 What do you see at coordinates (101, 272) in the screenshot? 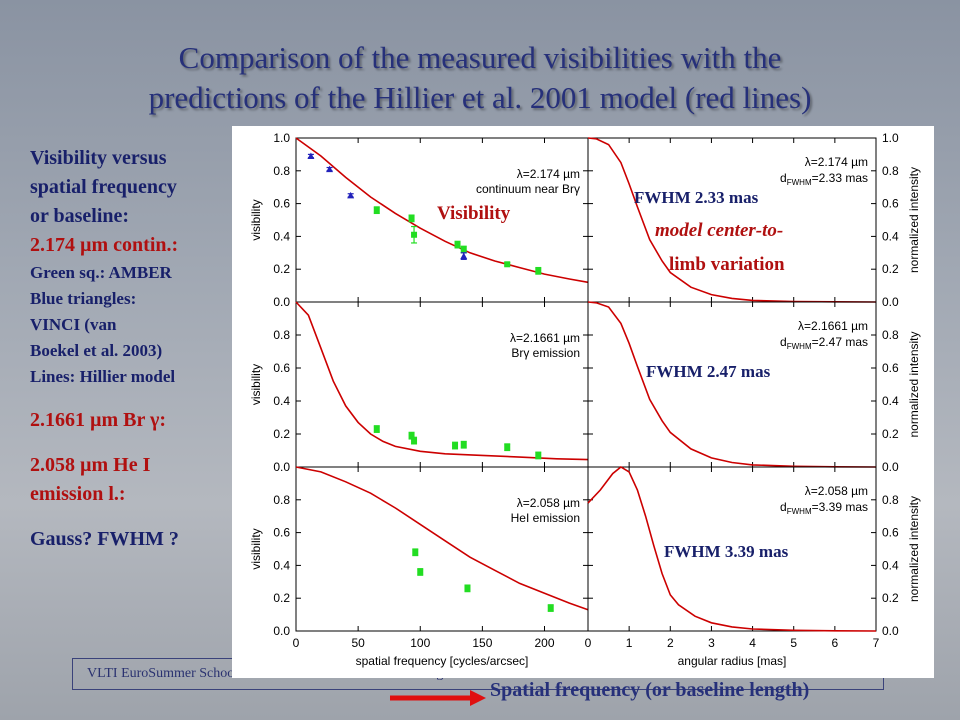
I see `left-text-line: Green sq.: AMBER` at bounding box center [101, 272].